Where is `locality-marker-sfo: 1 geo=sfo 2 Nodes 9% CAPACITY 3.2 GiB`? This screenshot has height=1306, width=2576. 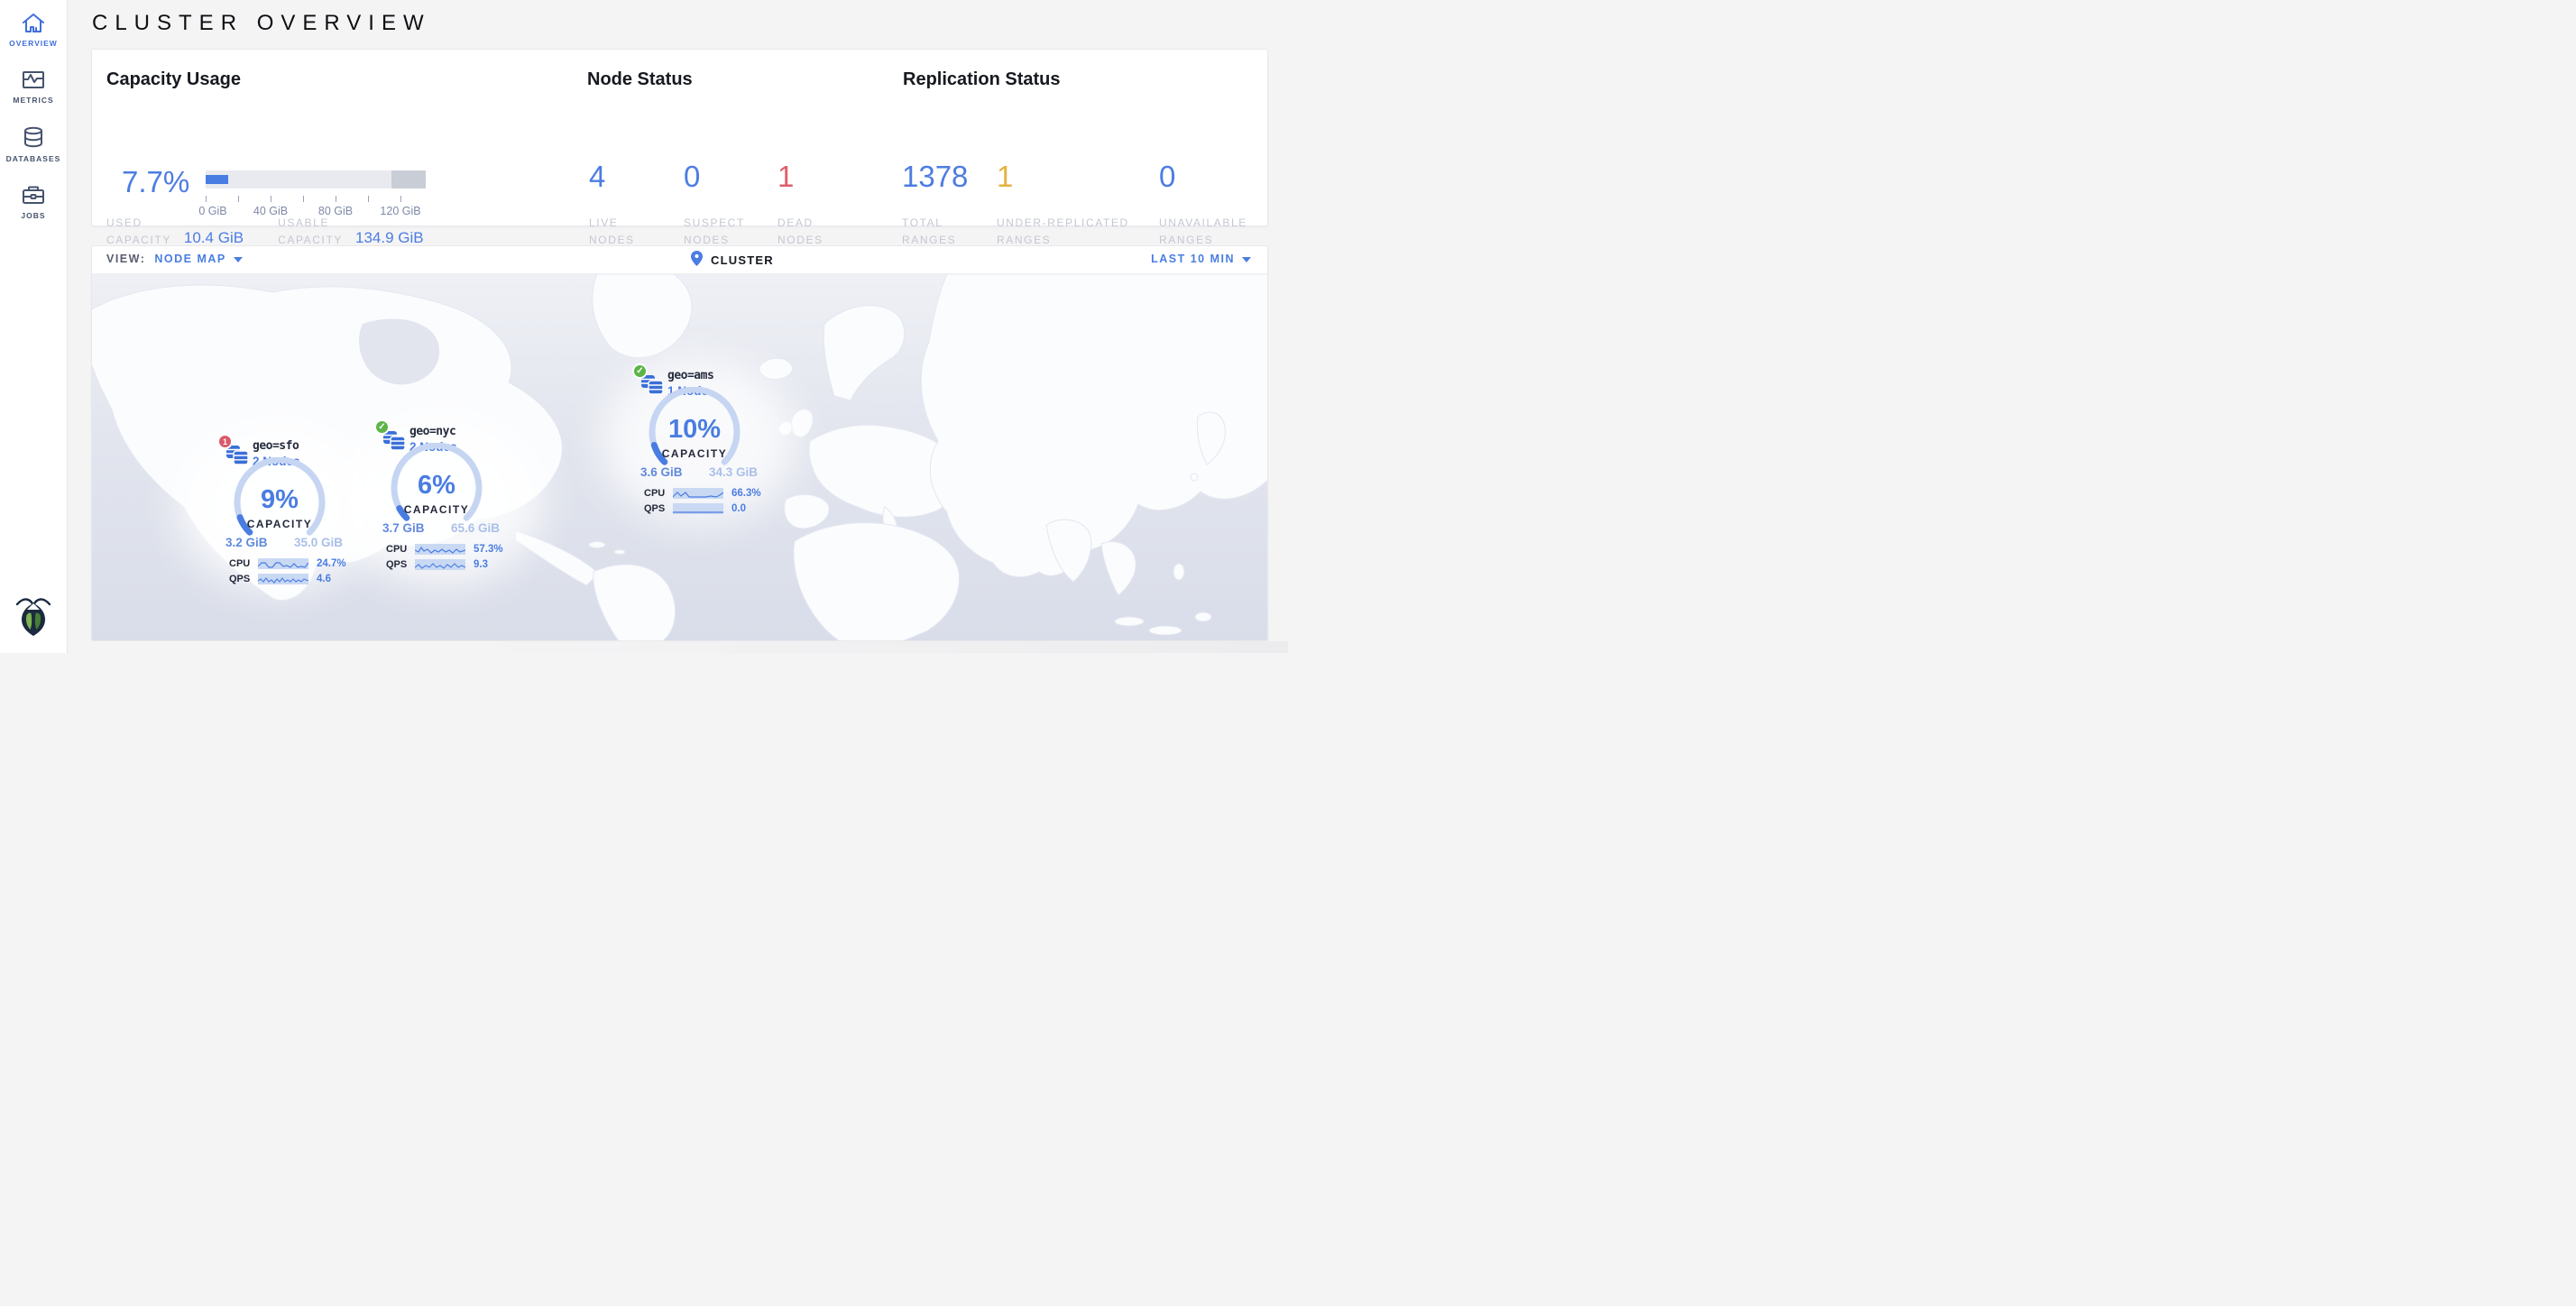
locality-marker-sfo: 1 geo=sfo 2 Nodes 9% CAPACITY 3.2 GiB is located at coordinates (285, 511).